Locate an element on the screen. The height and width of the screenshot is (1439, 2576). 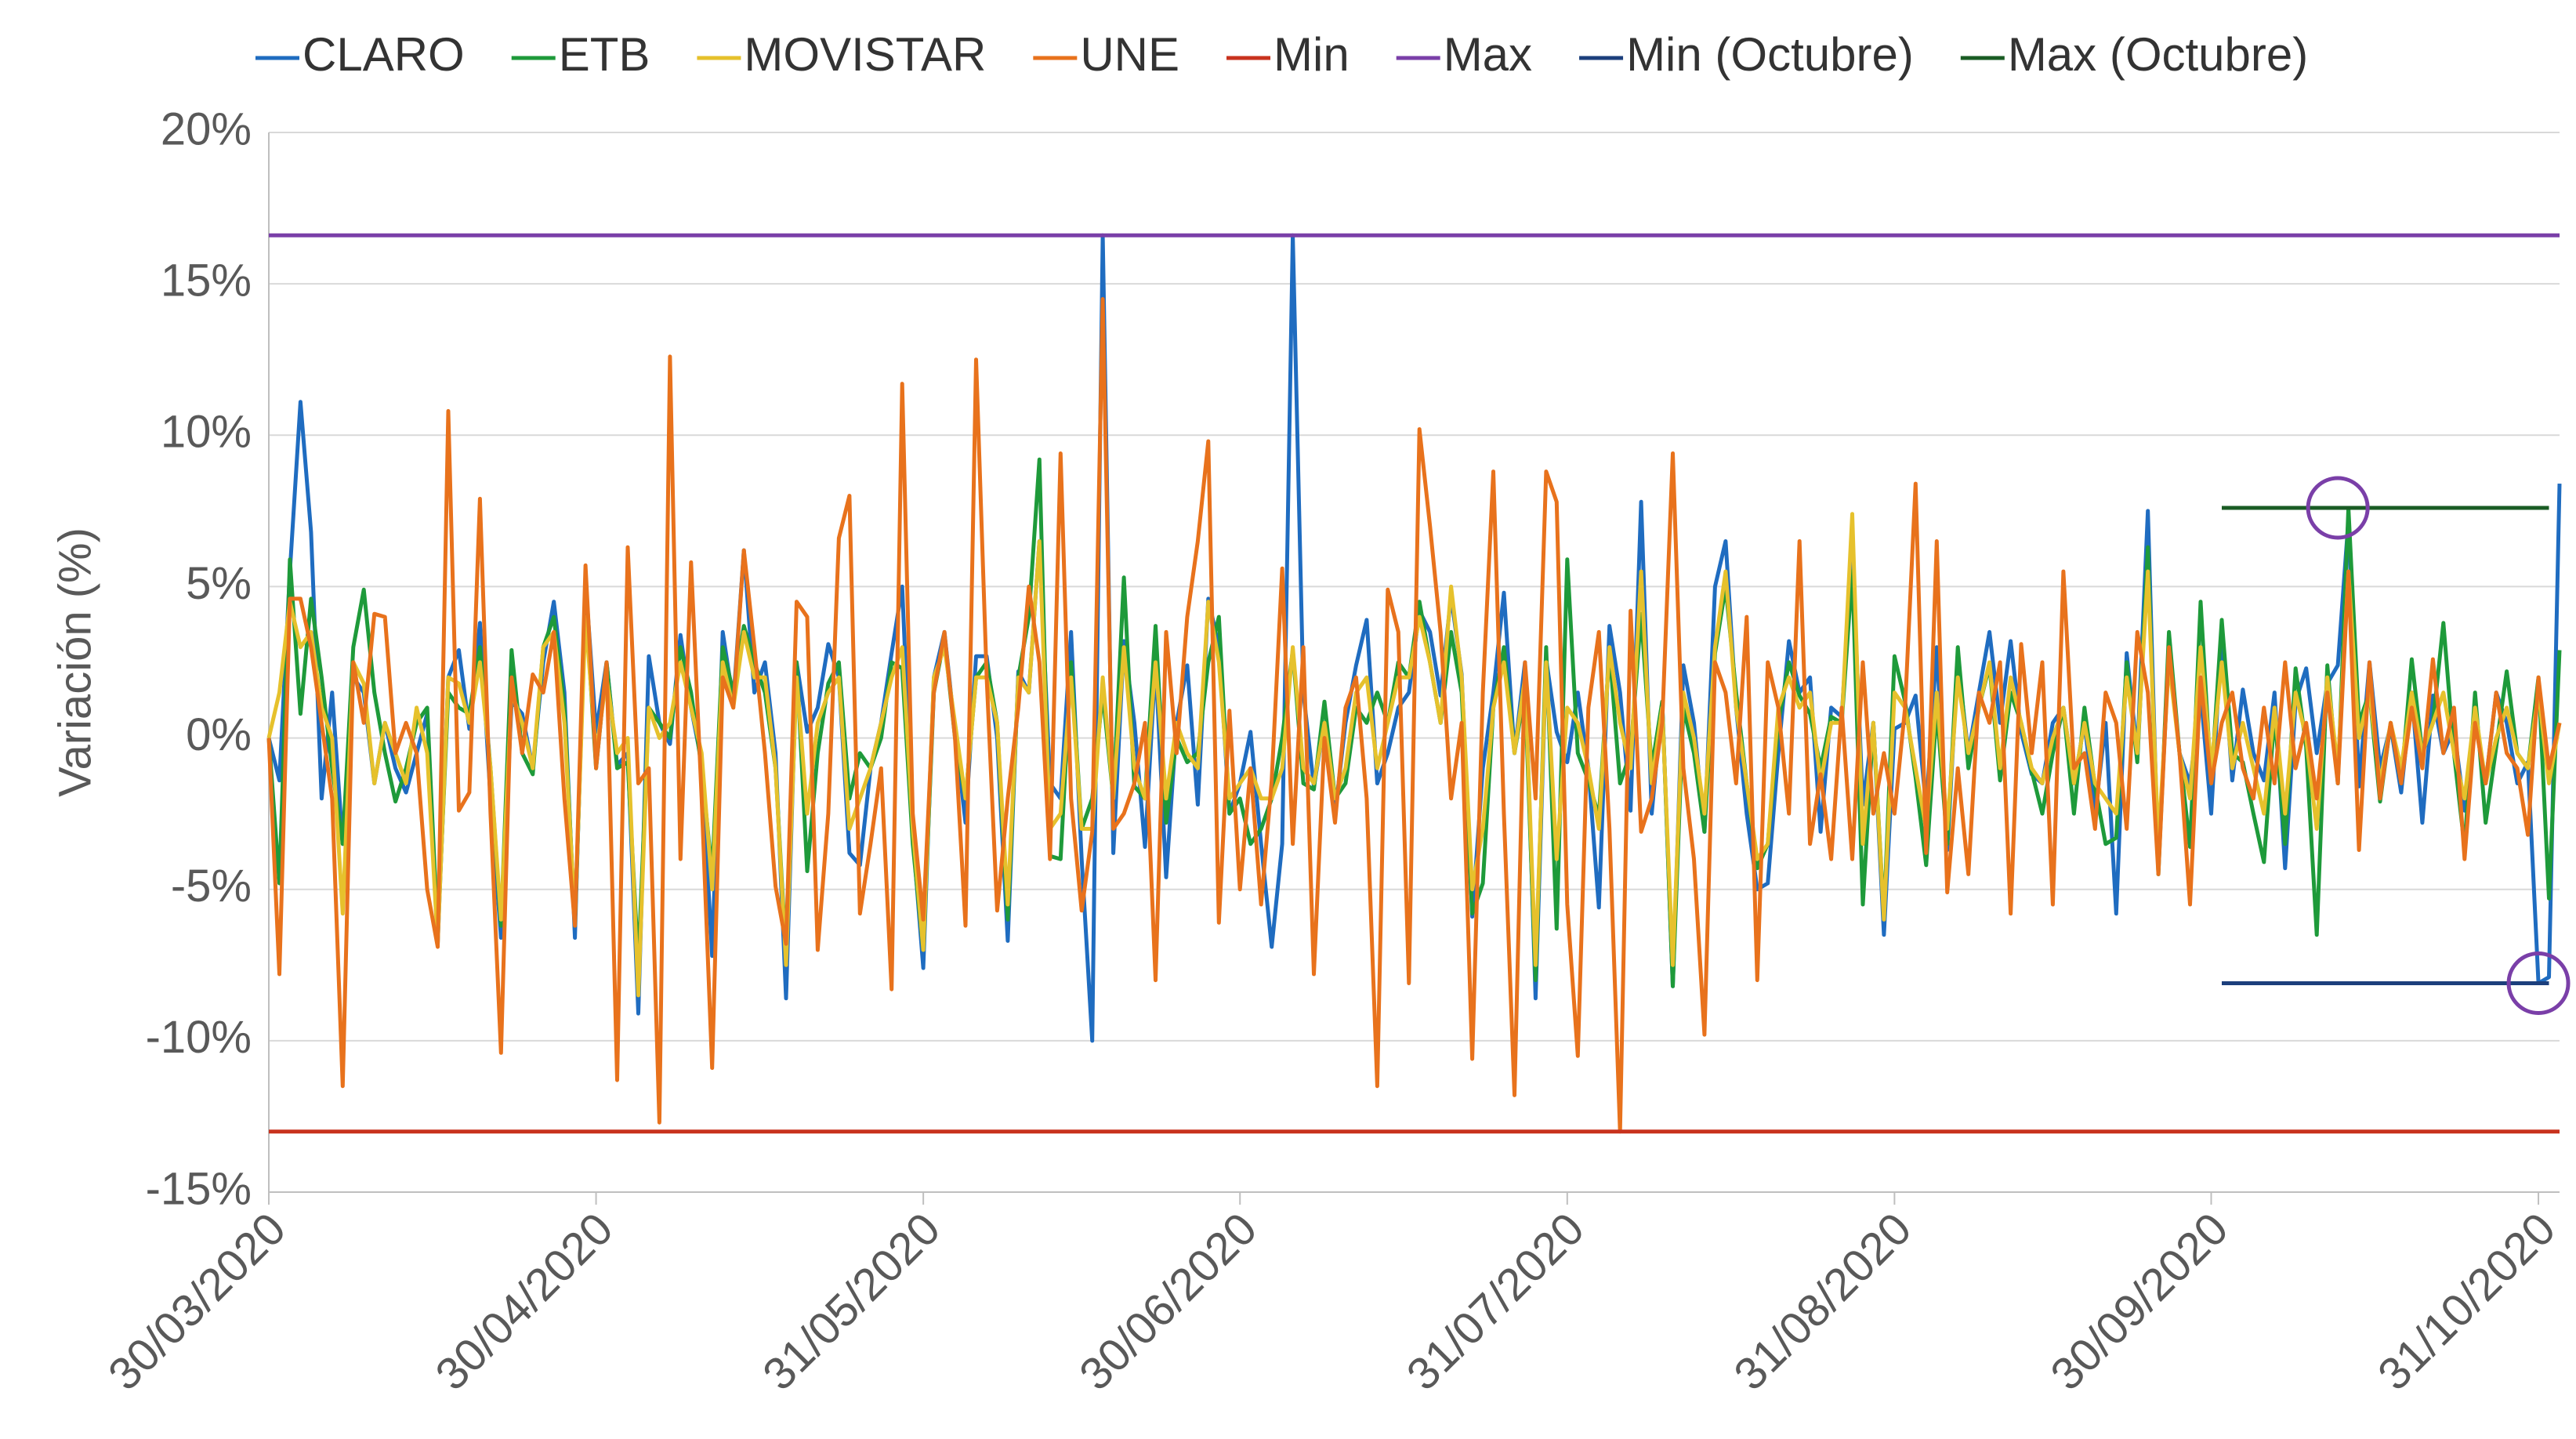
x-tick-label: 30/04/2020 is located at coordinates (524, 1301).